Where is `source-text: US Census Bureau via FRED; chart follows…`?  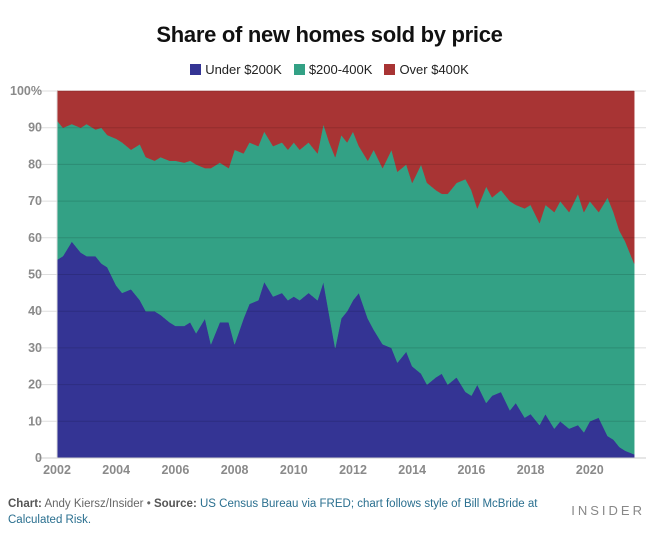
source-text: US Census Bureau via FRED; chart follows… is located at coordinates (273, 512).